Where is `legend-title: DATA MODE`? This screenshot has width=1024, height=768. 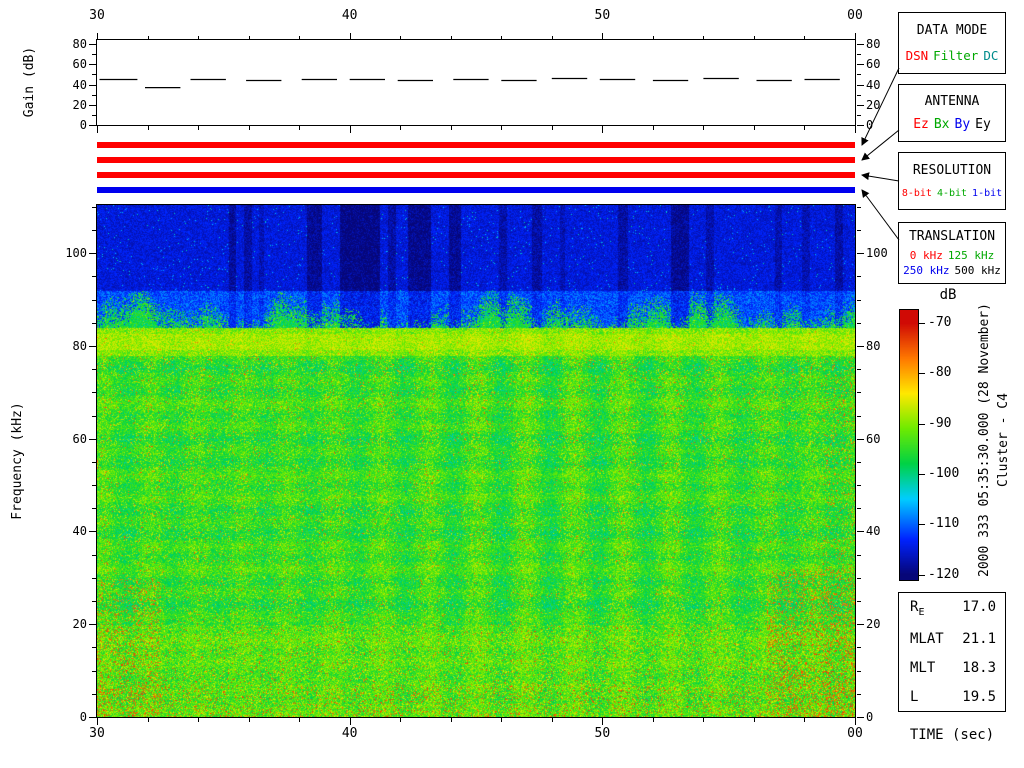 legend-title: DATA MODE is located at coordinates (952, 30).